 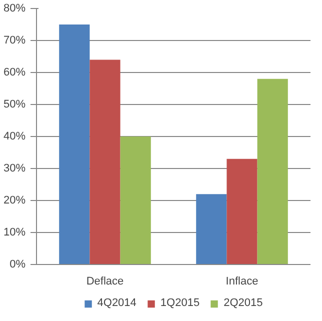 What do you see at coordinates (14, 232) in the screenshot?
I see `y-tick-label: 10%` at bounding box center [14, 232].